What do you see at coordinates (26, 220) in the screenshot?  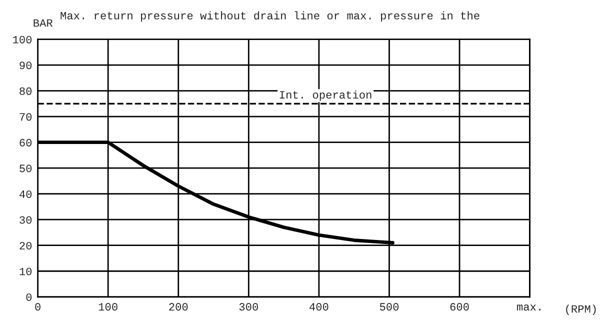 I see `y-tick-label: 30` at bounding box center [26, 220].